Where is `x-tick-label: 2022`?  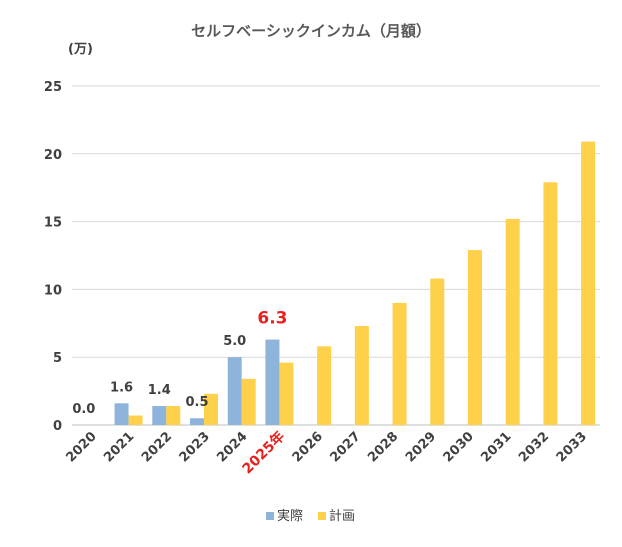
x-tick-label: 2022 is located at coordinates (157, 447).